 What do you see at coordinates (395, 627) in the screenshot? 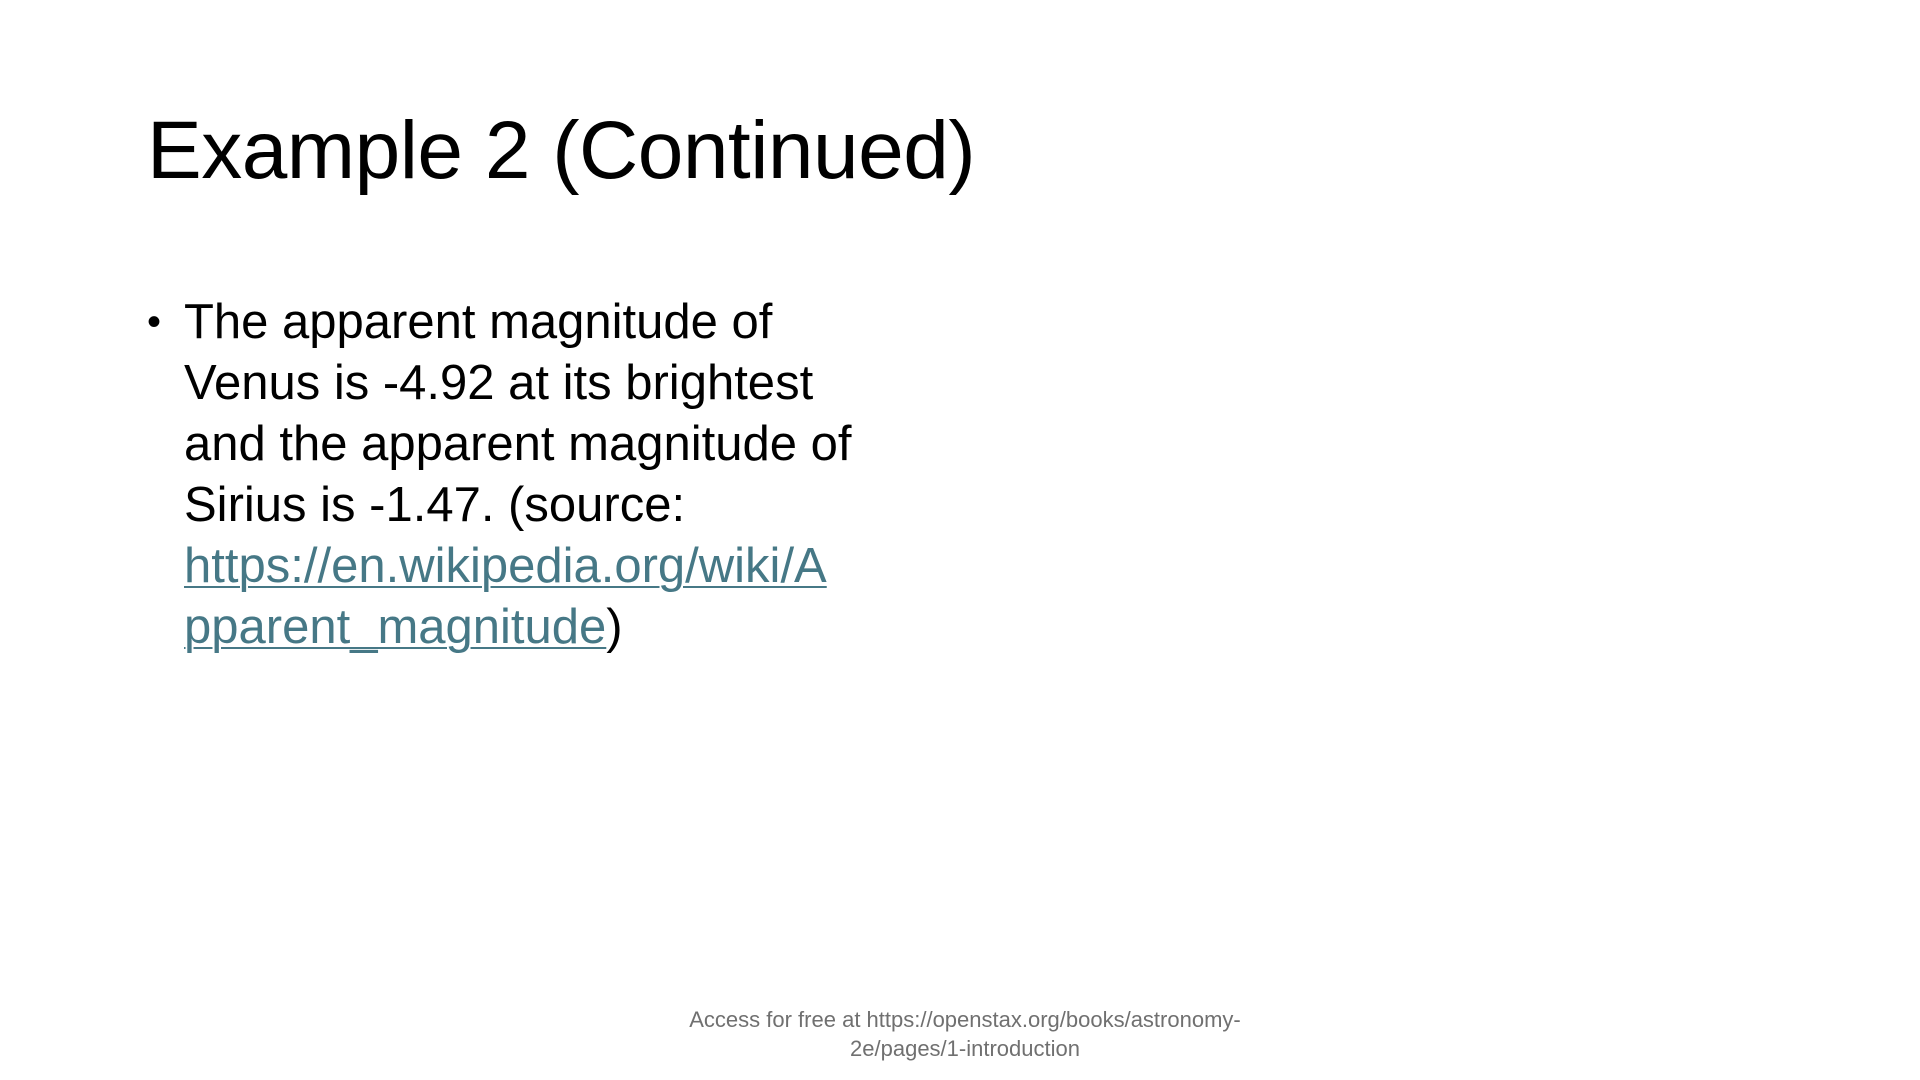
I see `source-link-part-2: pparent_magnitude` at bounding box center [395, 627].